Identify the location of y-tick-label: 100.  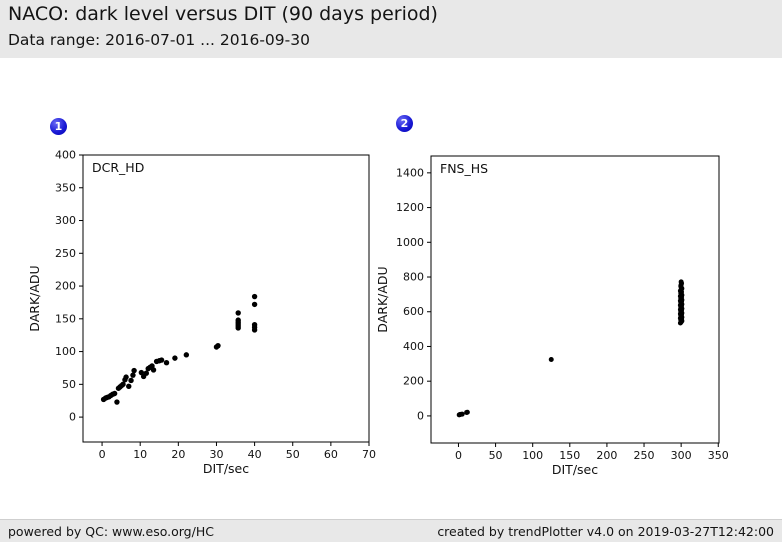
(65, 351).